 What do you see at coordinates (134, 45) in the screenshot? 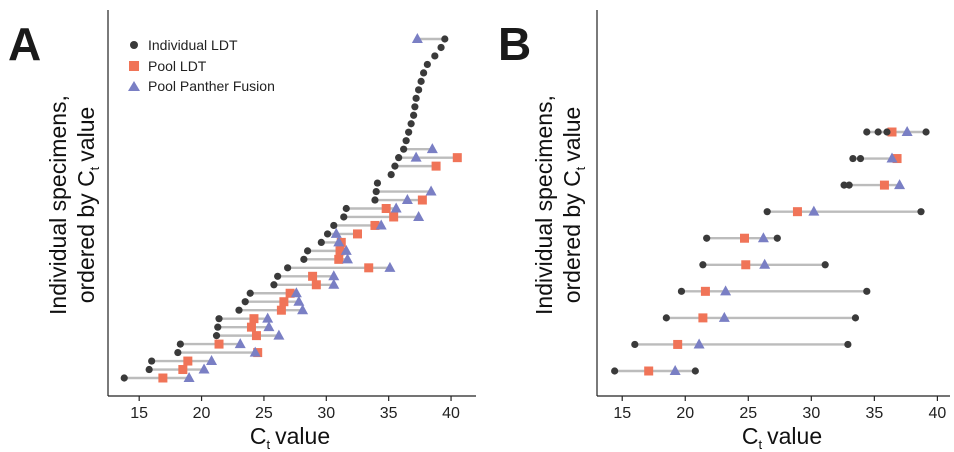
I see `legend-individual-marker` at bounding box center [134, 45].